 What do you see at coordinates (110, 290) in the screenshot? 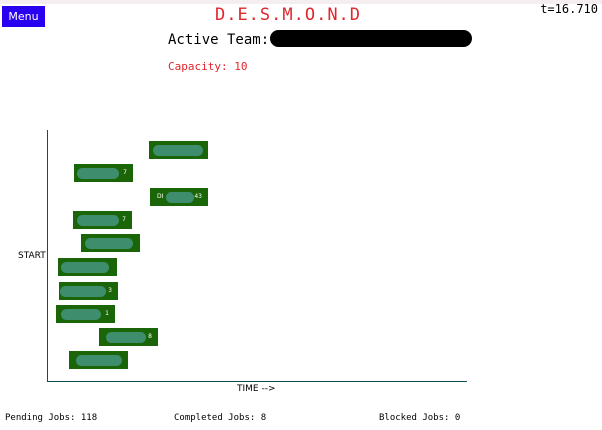
I see `job-suffix: 3` at bounding box center [110, 290].